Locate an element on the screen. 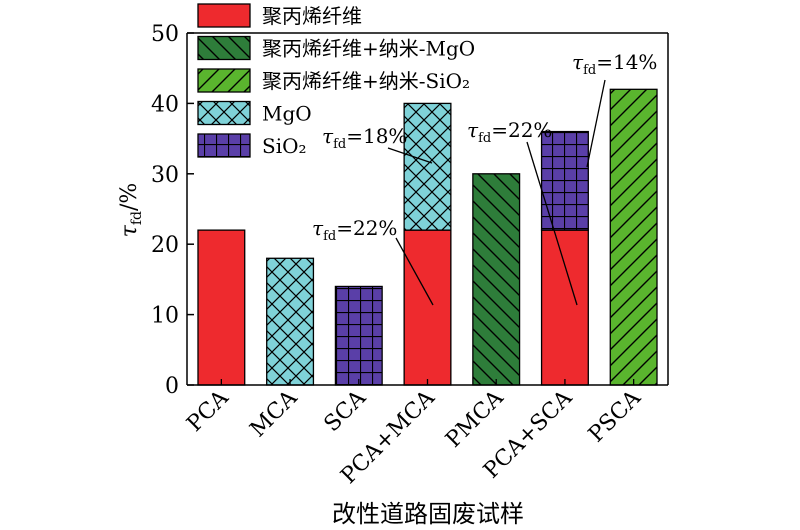 This screenshot has height=530, width=800. legend-swatch-ppsio2 is located at coordinates (224, 80).